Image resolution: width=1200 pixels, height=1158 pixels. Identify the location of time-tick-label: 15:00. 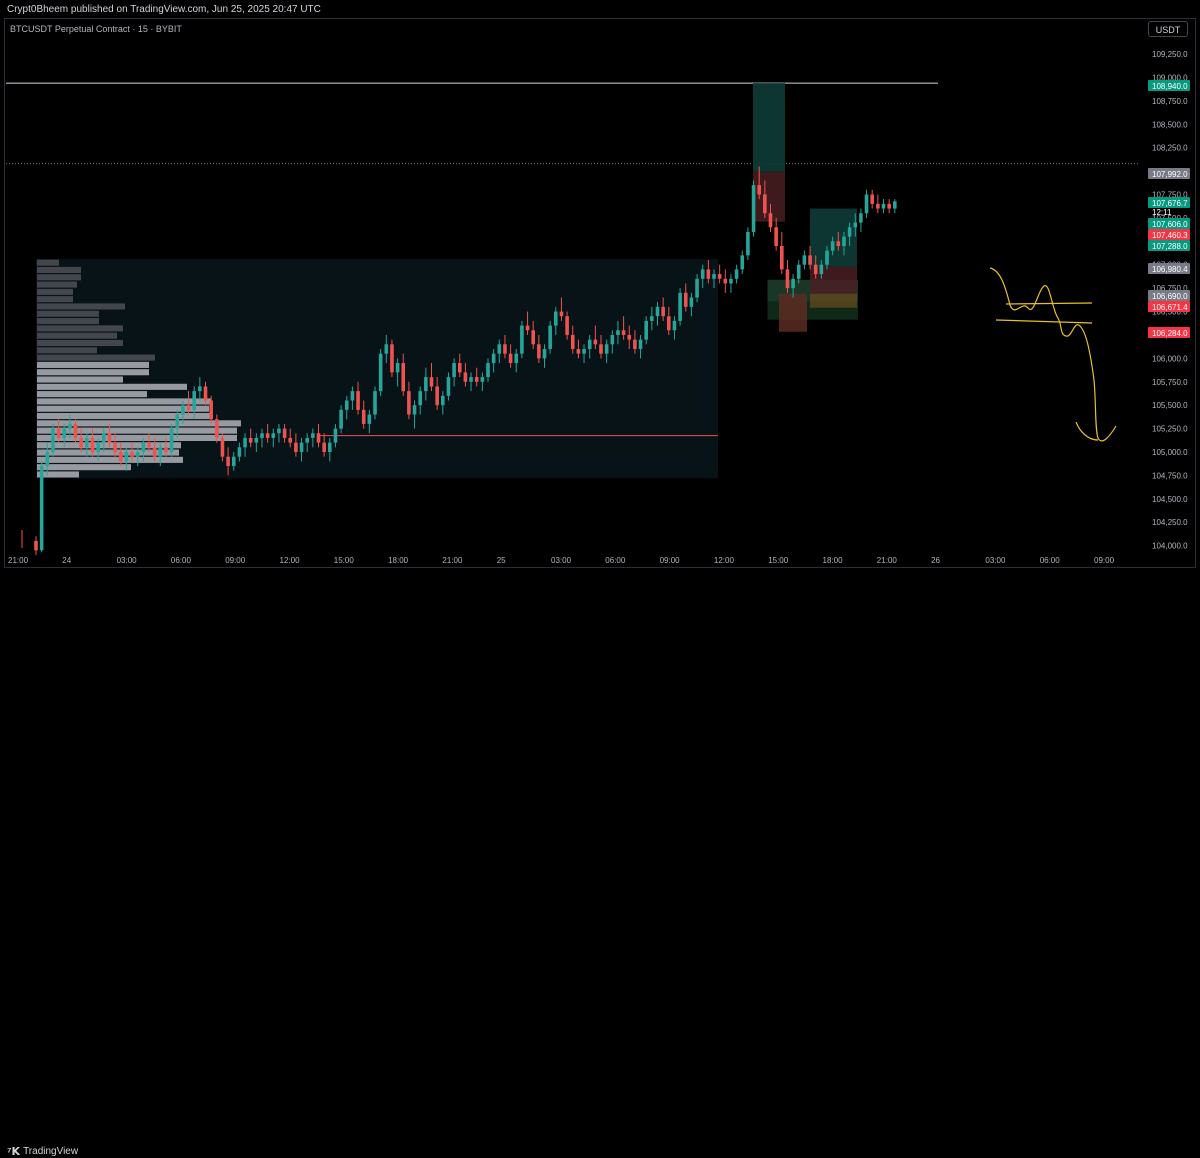
(778, 560).